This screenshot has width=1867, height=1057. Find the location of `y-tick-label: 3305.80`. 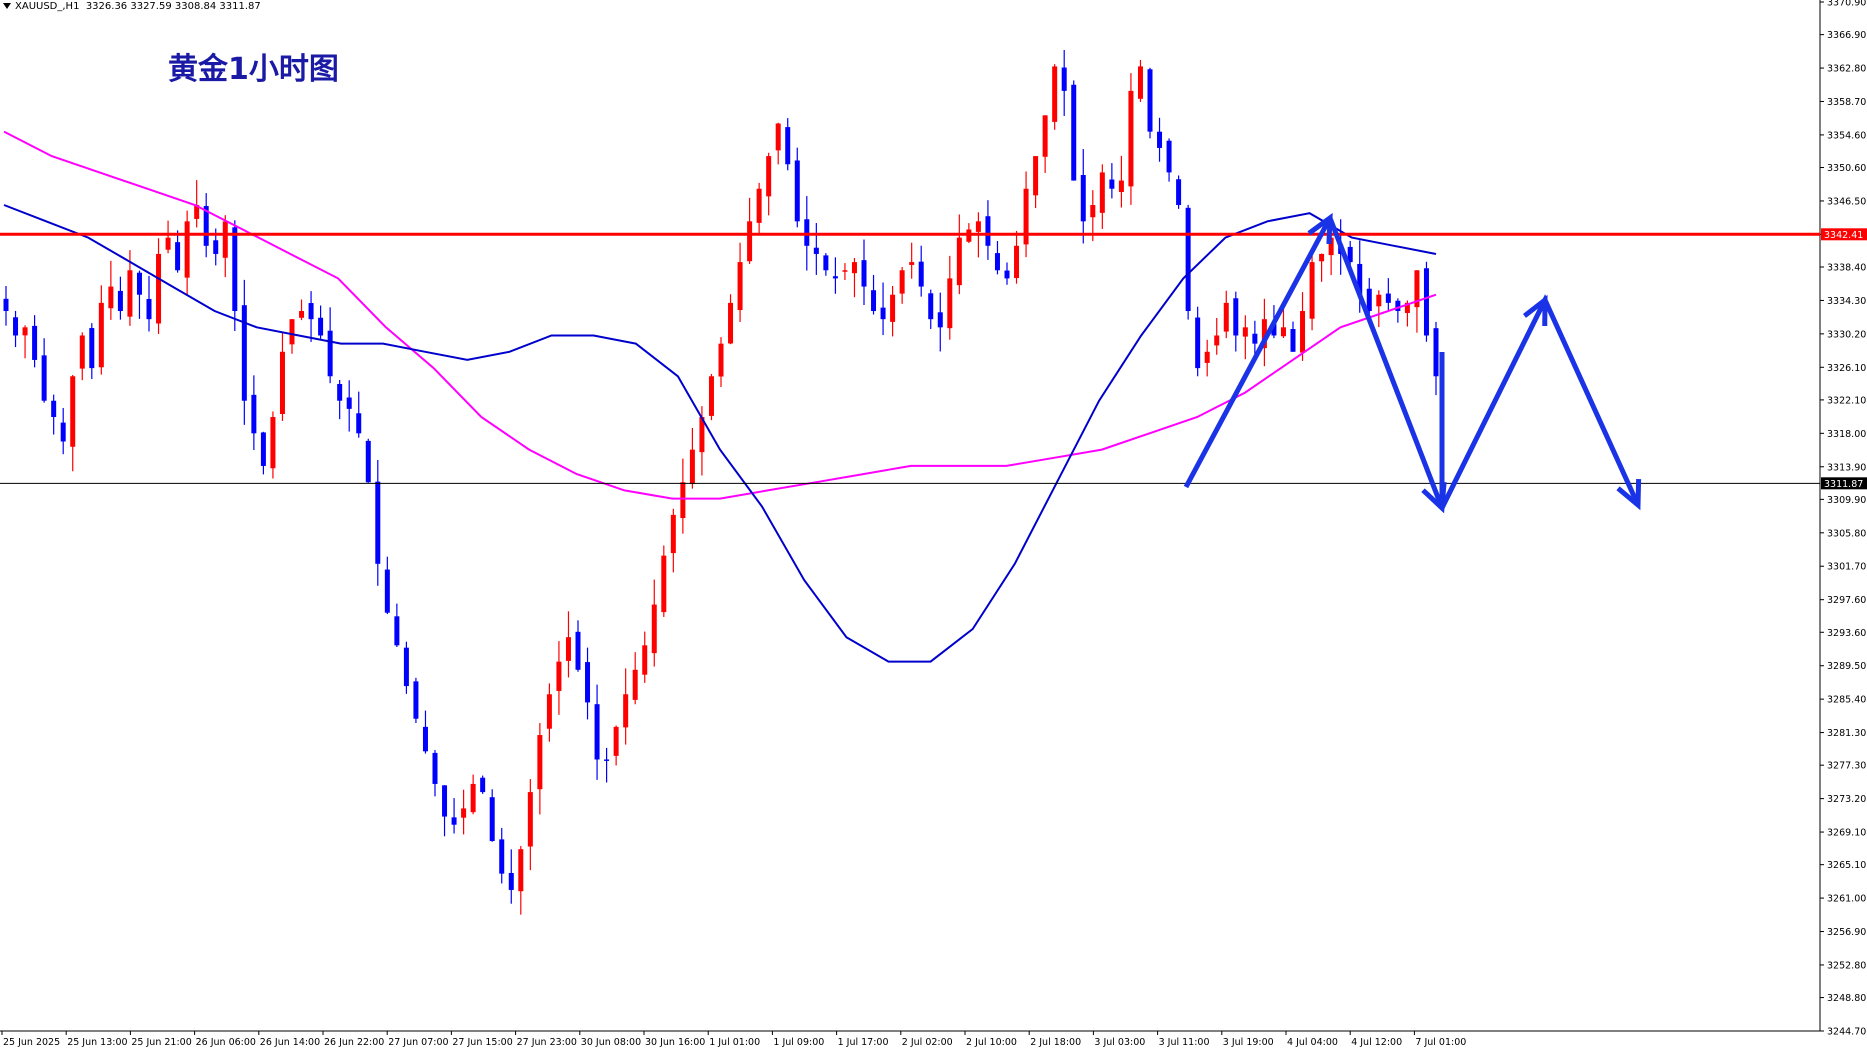

y-tick-label: 3305.80 is located at coordinates (1846, 533).